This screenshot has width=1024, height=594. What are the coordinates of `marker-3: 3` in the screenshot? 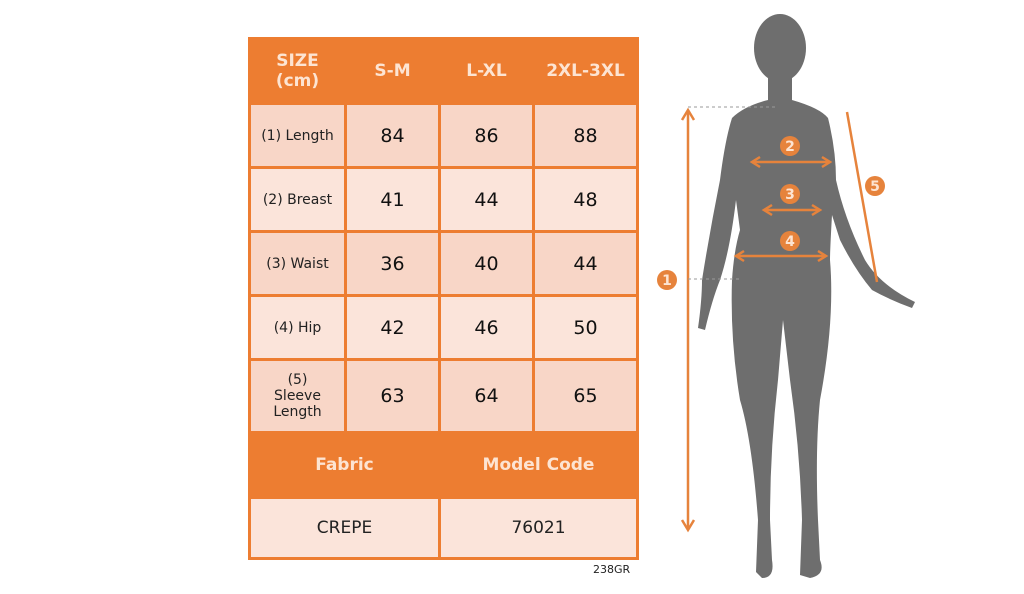 It's located at (790, 194).